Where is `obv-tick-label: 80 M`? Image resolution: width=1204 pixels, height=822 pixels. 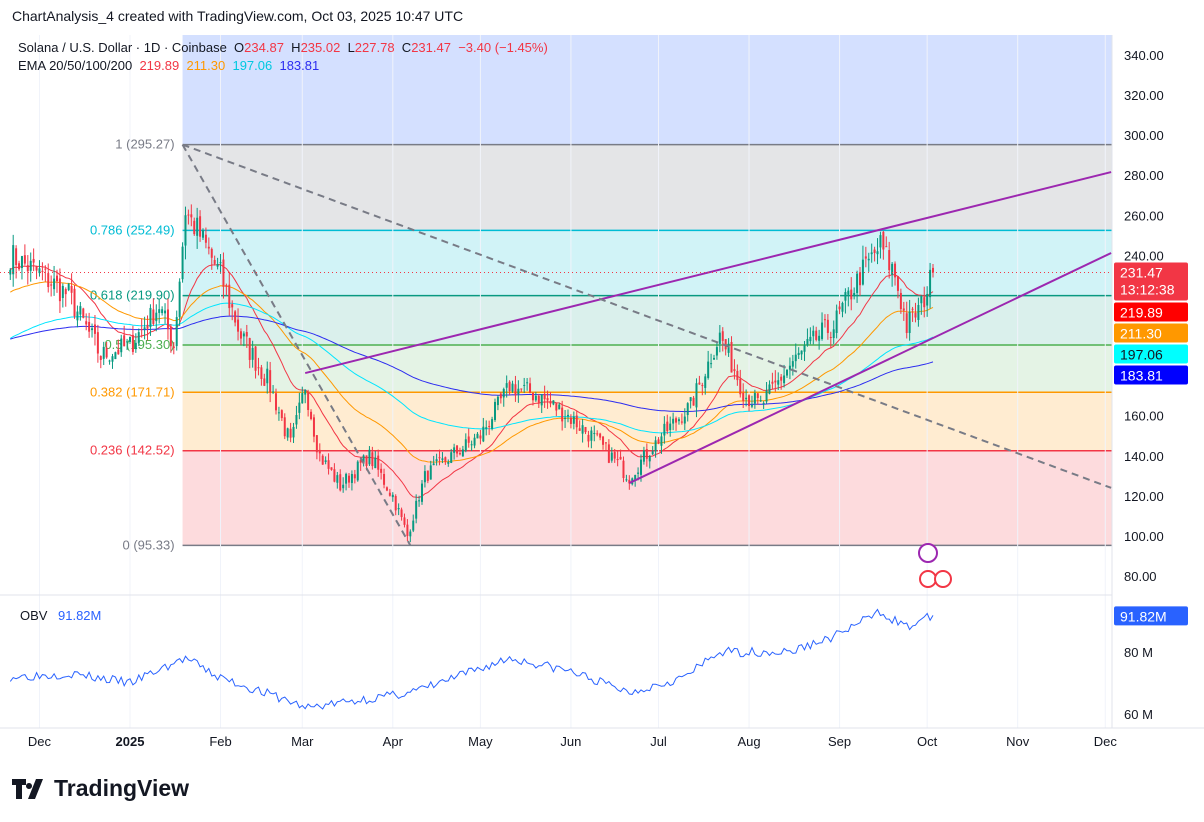
obv-tick-label: 80 M is located at coordinates (1138, 652).